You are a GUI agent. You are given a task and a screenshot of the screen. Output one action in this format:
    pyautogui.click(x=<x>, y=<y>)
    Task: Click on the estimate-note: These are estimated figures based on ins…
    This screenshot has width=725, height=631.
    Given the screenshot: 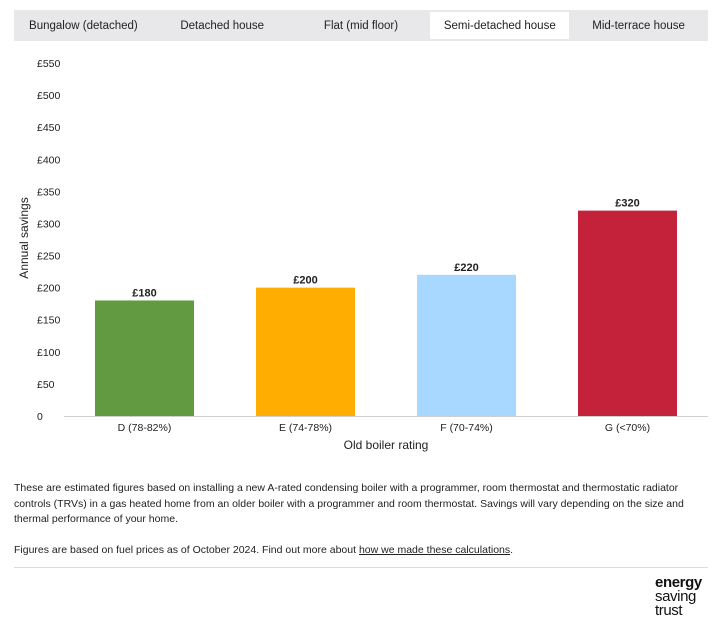 What is the action you would take?
    pyautogui.click(x=349, y=503)
    